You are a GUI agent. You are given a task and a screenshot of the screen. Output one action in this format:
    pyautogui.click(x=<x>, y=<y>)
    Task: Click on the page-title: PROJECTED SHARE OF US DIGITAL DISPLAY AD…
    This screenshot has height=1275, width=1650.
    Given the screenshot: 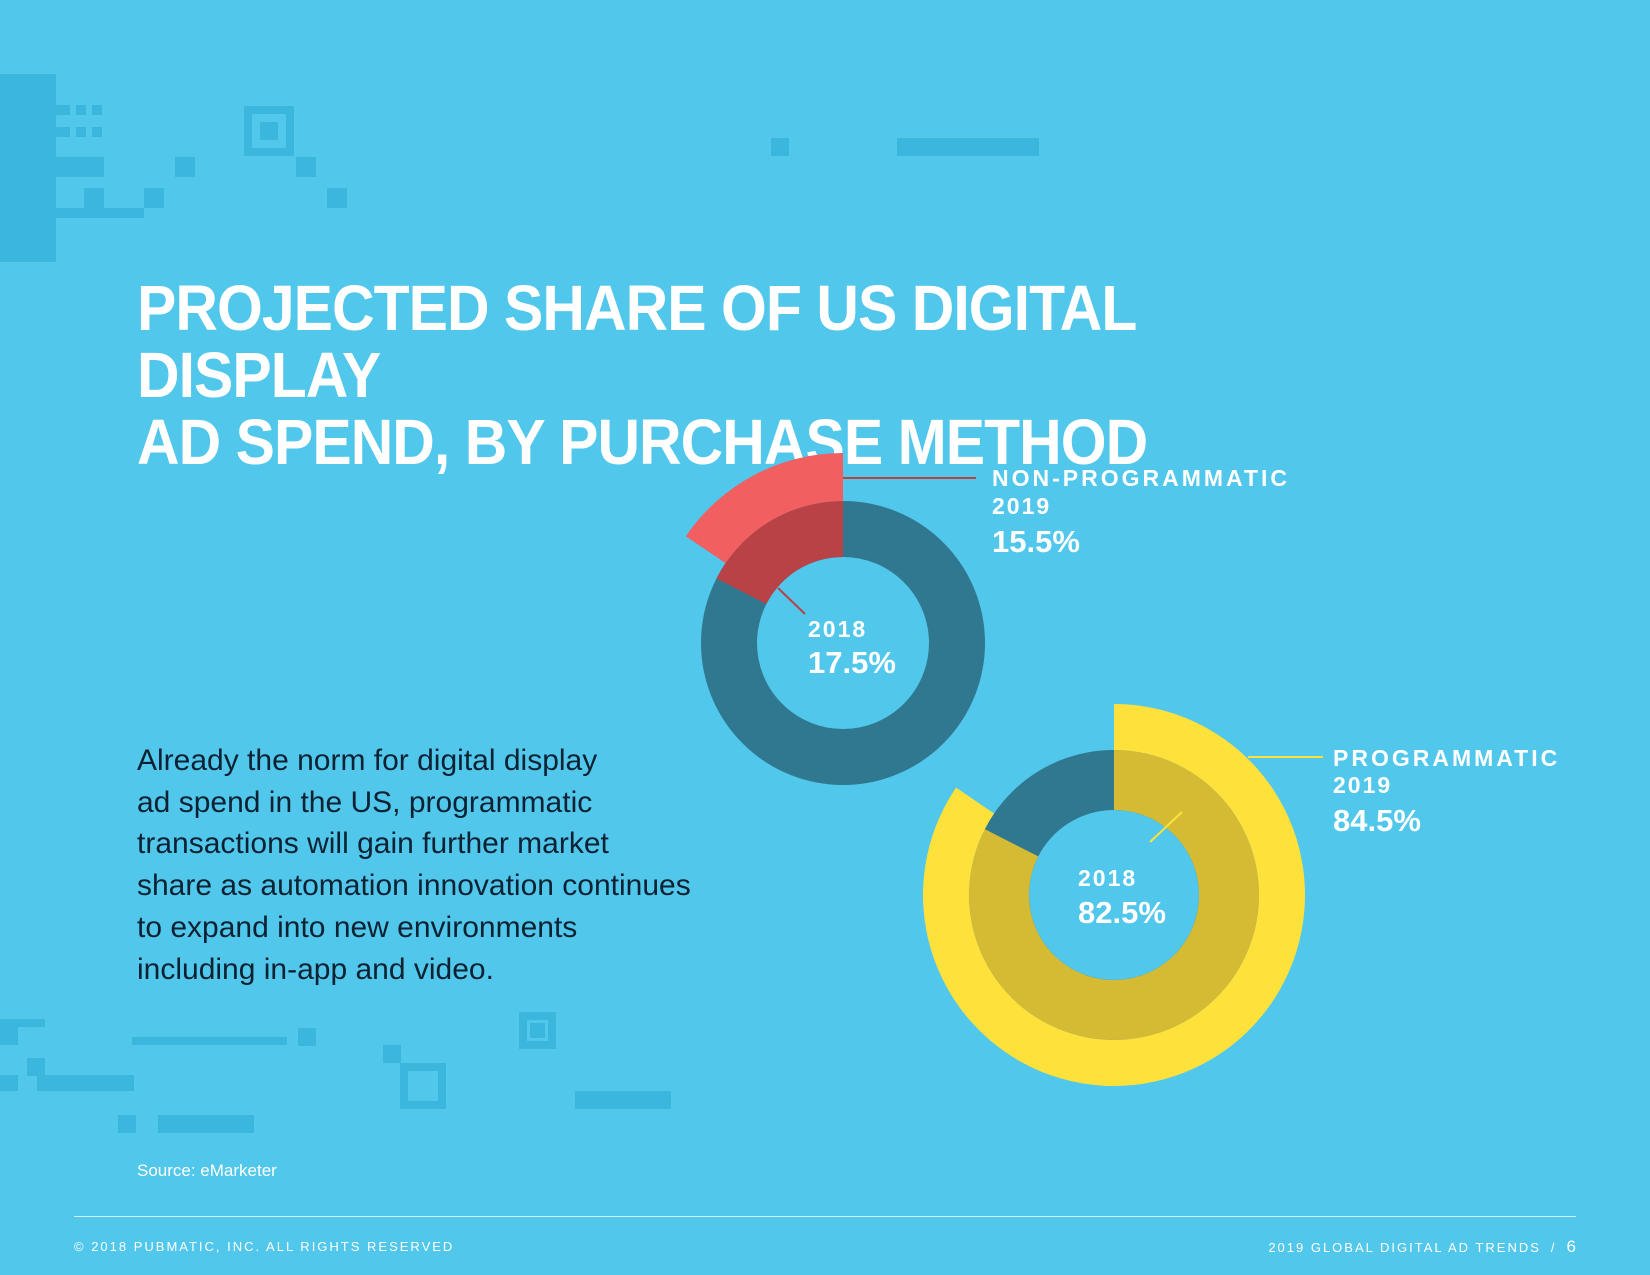 What is the action you would take?
    pyautogui.click(x=712, y=375)
    